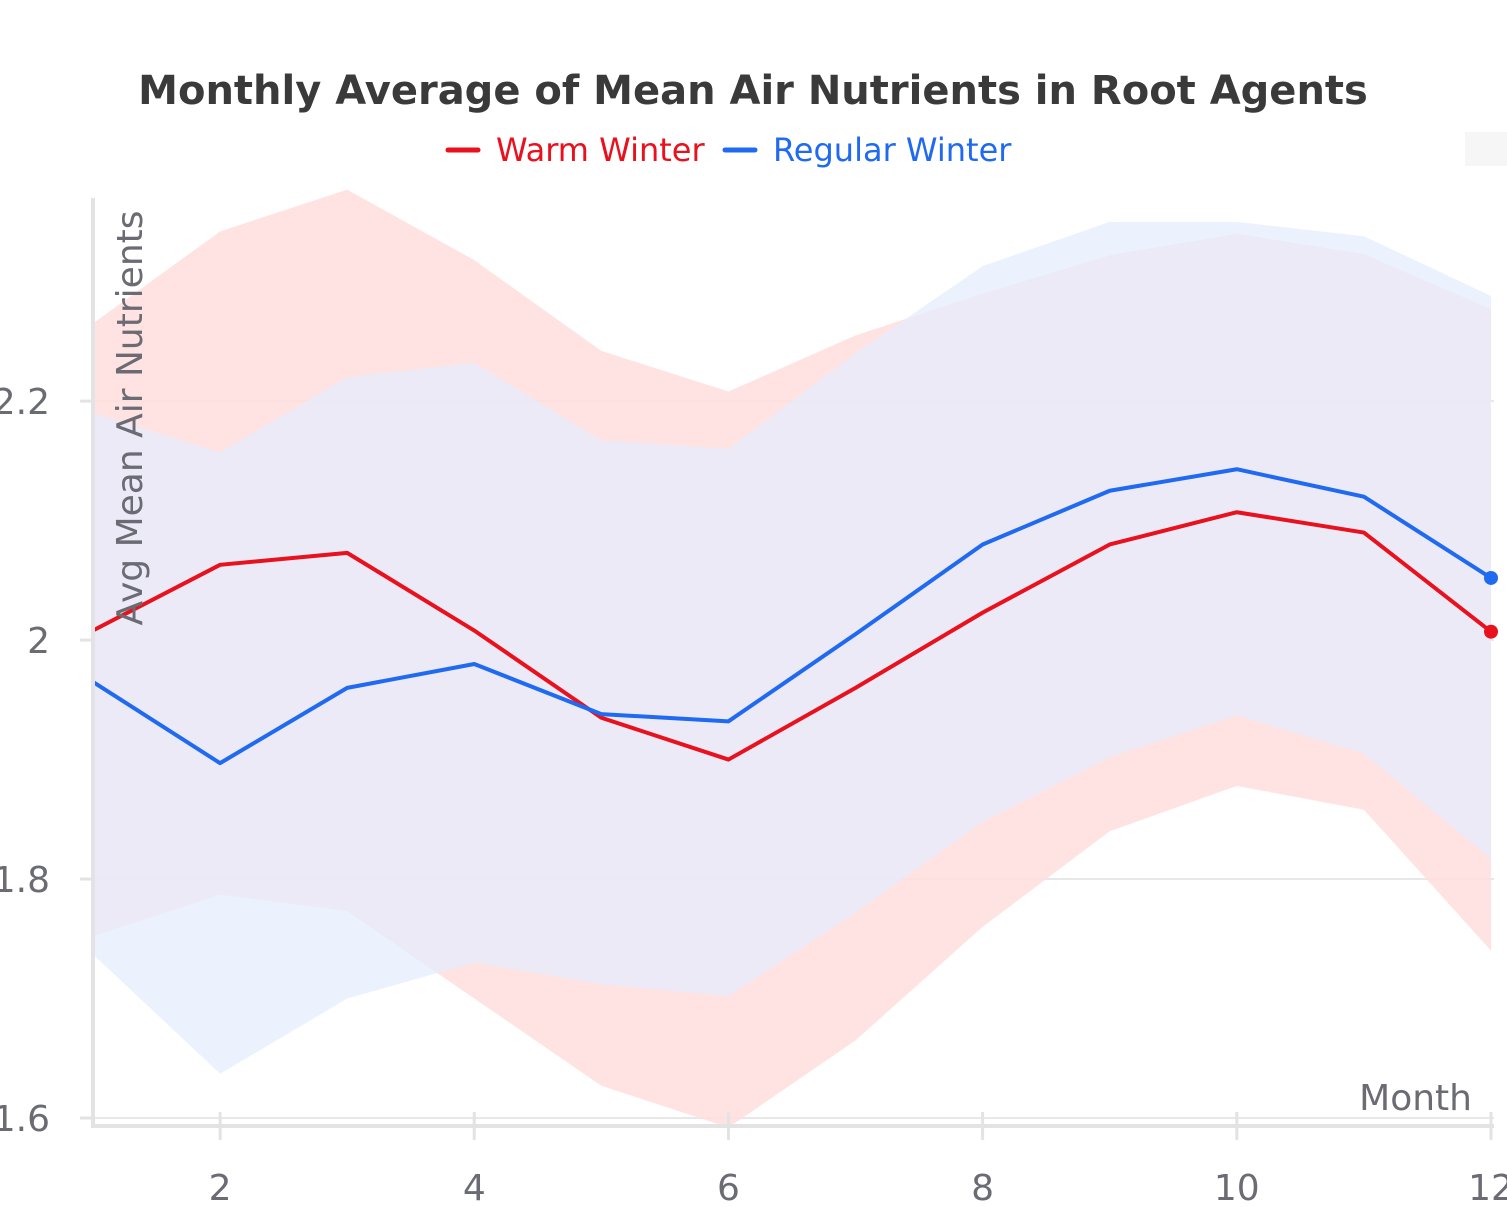  I want to click on x-tick-label: 8, so click(982, 1187).